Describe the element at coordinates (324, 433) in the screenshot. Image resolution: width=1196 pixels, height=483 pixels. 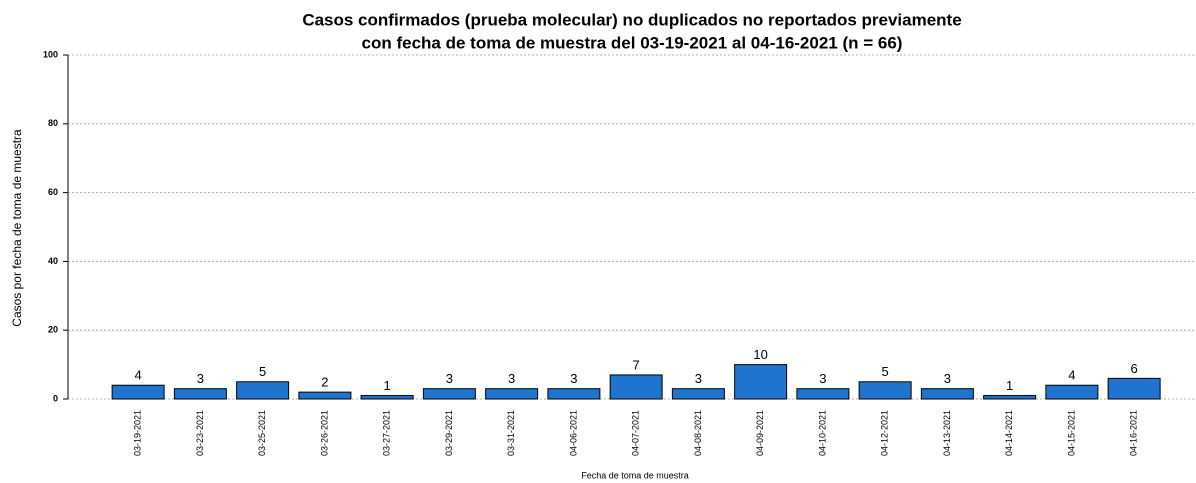
I see `x-tick-label: 03-26-2021` at that location.